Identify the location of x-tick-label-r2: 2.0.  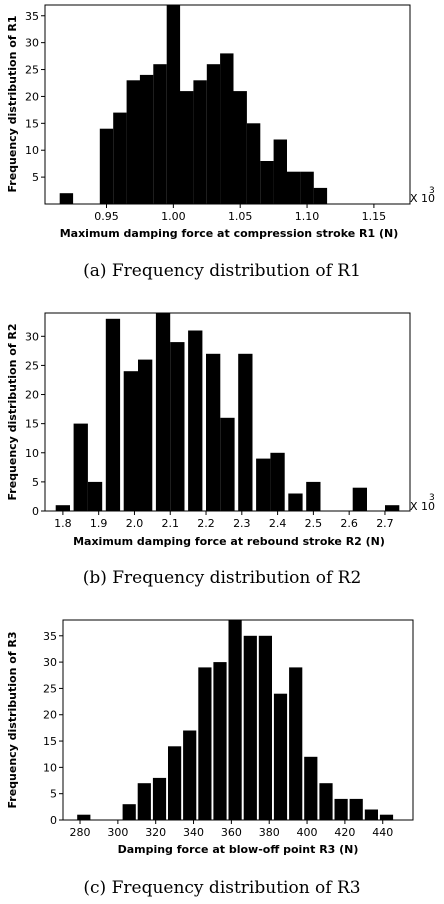
(135, 523).